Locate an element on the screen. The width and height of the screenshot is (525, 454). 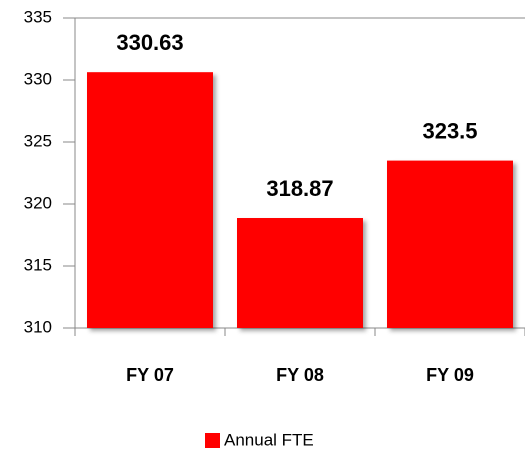
x-tick-label: FY 07 is located at coordinates (150, 375).